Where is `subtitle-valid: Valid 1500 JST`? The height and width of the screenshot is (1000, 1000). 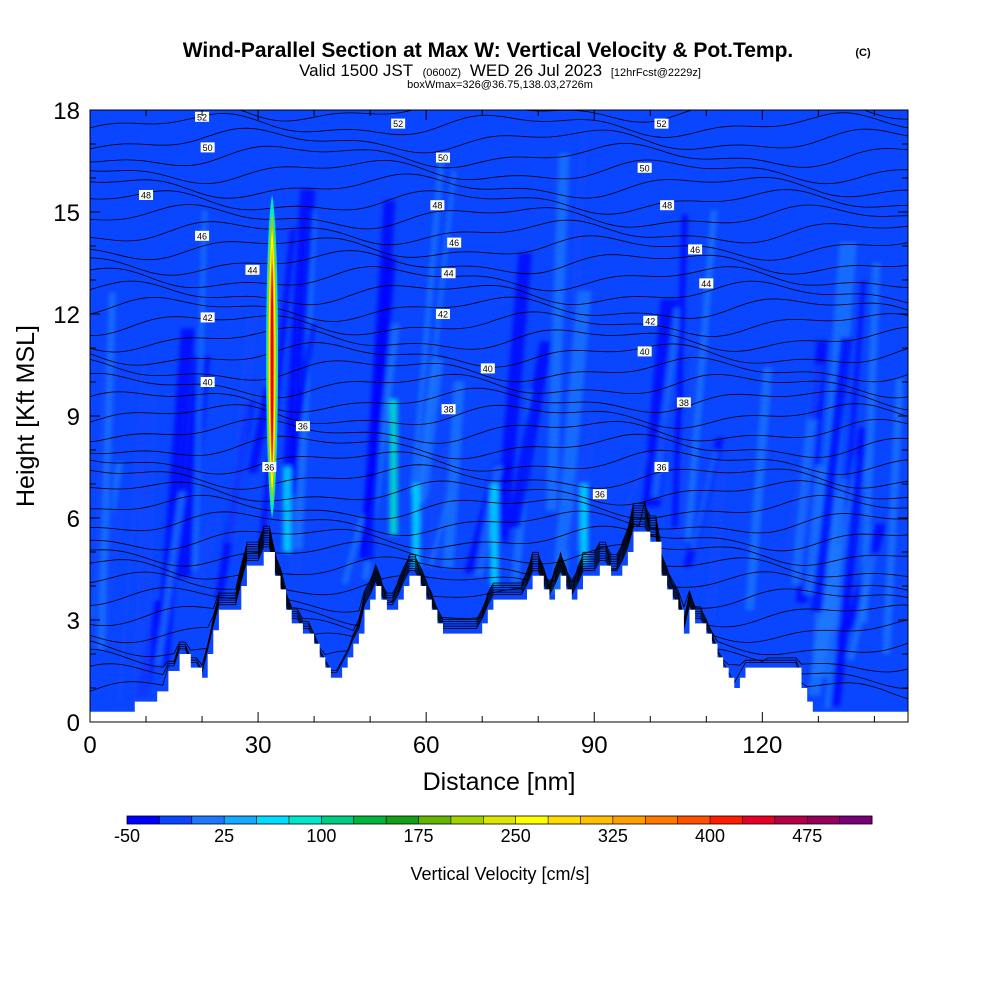
subtitle-valid: Valid 1500 JST is located at coordinates (356, 70).